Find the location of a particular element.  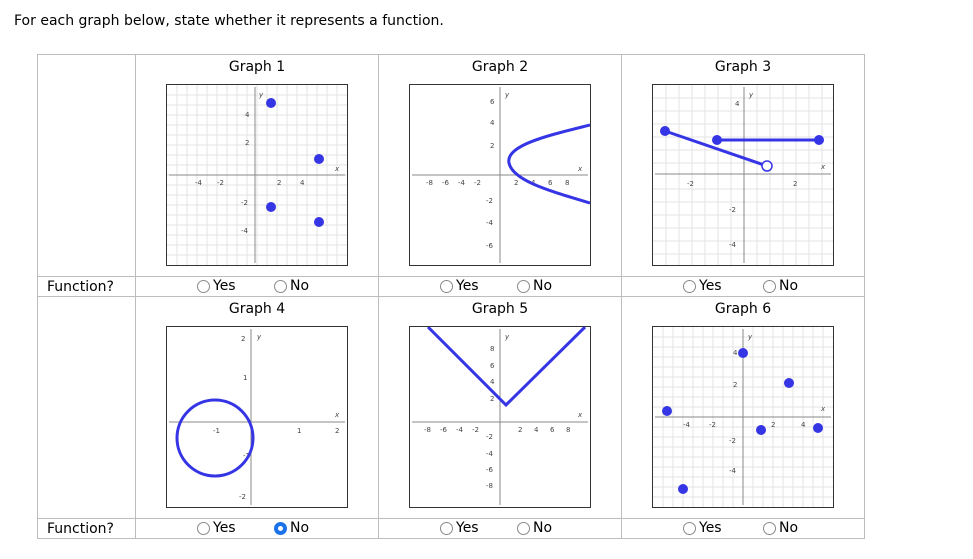

graph-4-no-option: No is located at coordinates (291, 528).